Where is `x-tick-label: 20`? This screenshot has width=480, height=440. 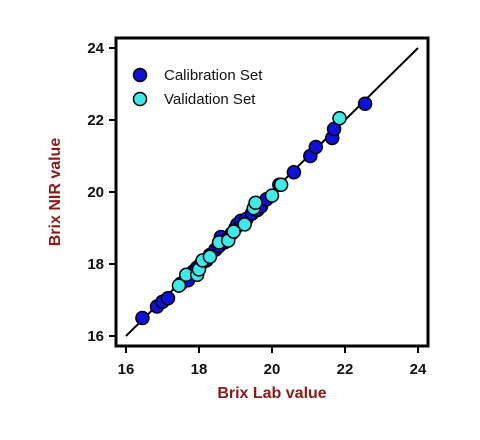
x-tick-label: 20 is located at coordinates (272, 369).